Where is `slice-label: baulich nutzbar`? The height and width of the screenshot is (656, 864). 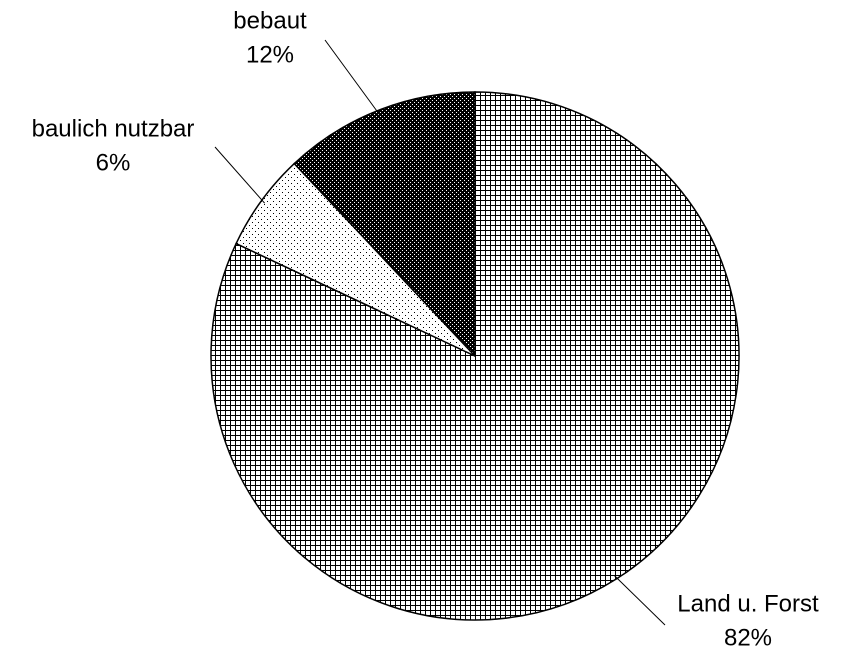 slice-label: baulich nutzbar is located at coordinates (113, 128).